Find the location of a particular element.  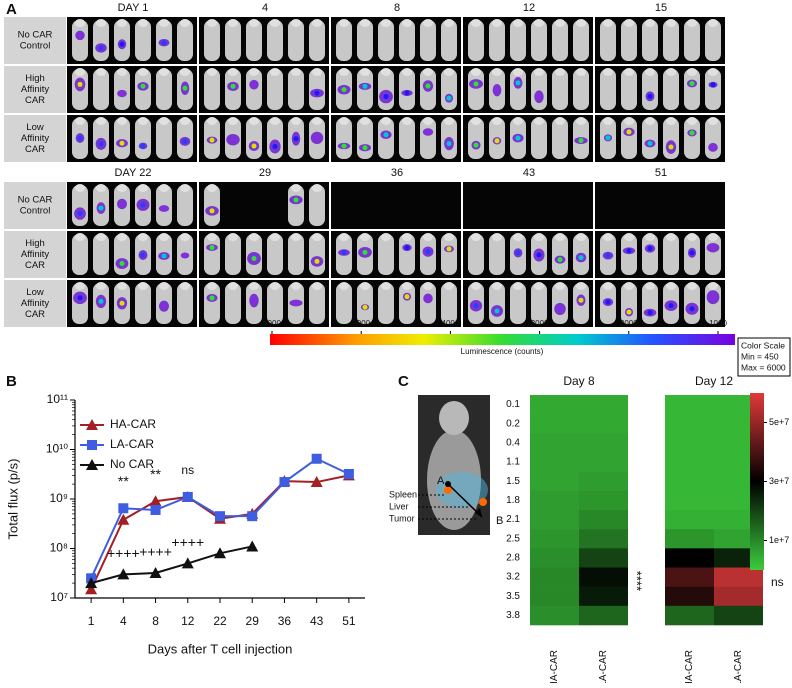

x-tick-label: 51 is located at coordinates (349, 621).